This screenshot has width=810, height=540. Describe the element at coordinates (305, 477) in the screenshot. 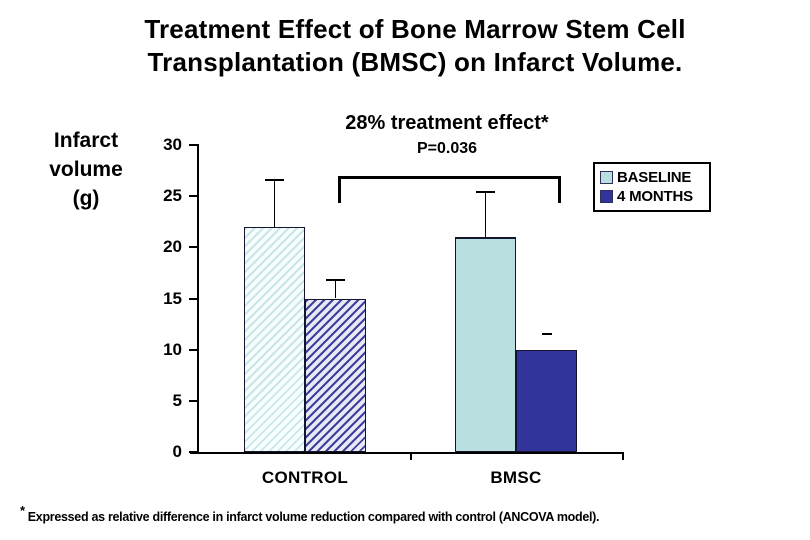

I see `x-category-label-control: CONTROL` at that location.